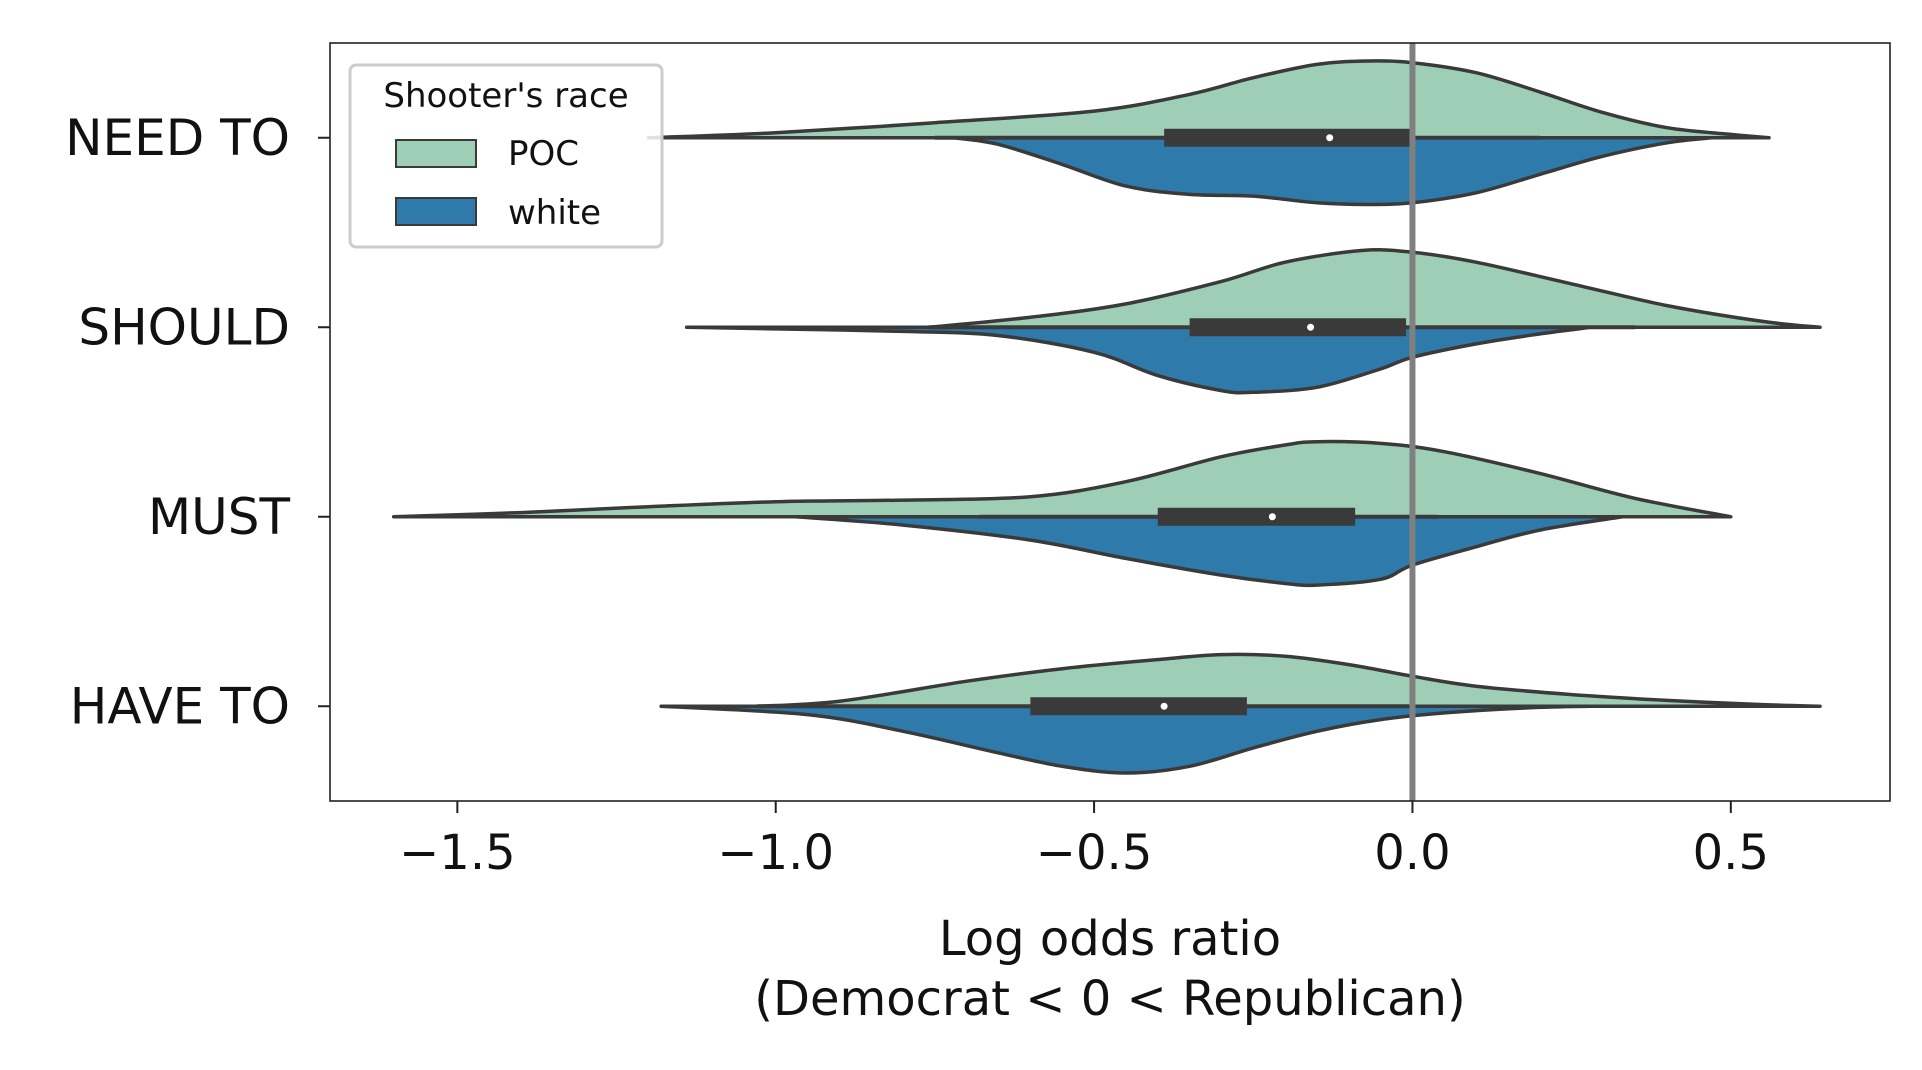  What do you see at coordinates (1138, 706) in the screenshot?
I see `box-iqr-have-to` at bounding box center [1138, 706].